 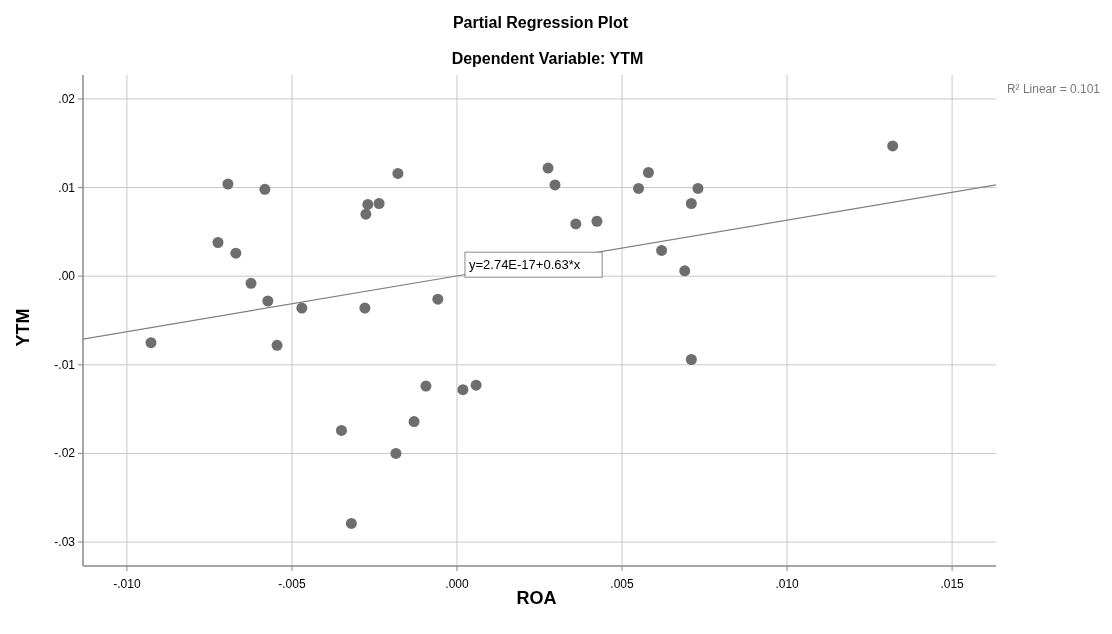 I want to click on x-tick-label: .010, so click(x=787, y=584).